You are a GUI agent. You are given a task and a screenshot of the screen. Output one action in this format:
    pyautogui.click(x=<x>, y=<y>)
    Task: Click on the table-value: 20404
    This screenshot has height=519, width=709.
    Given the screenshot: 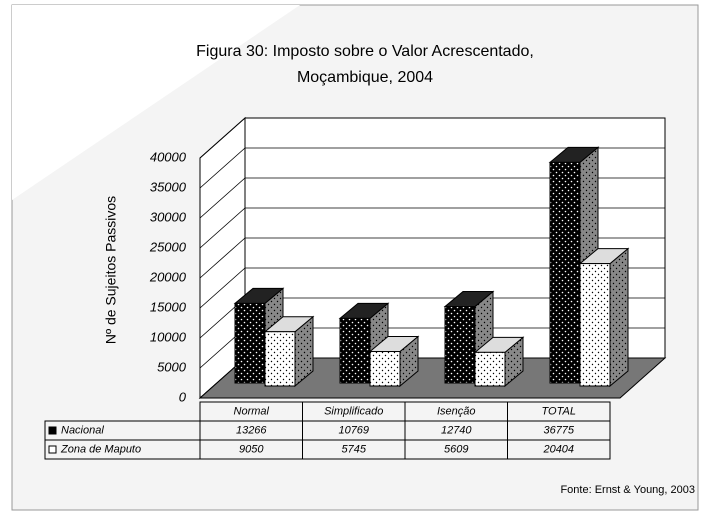 What is the action you would take?
    pyautogui.click(x=558, y=449)
    